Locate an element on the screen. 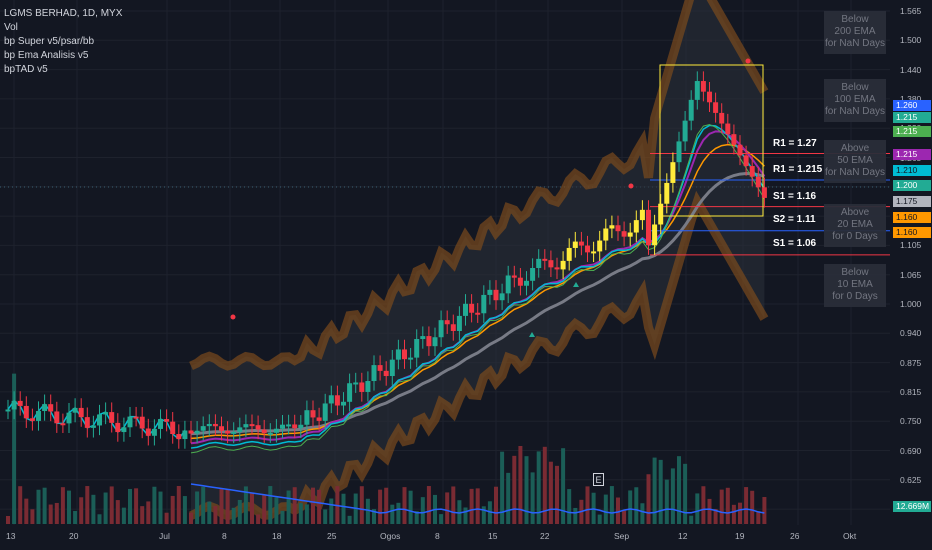 Image resolution: width=932 pixels, height=550 pixels. volume-ma-line is located at coordinates (477, 498).